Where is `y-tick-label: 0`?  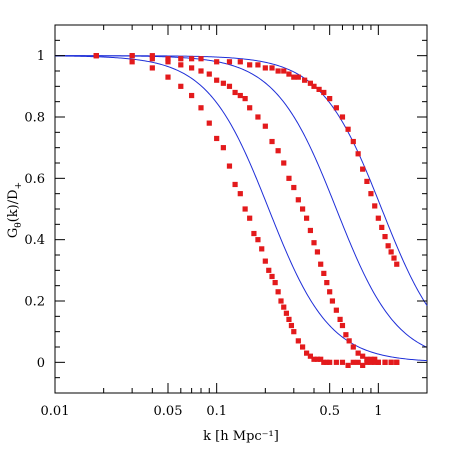 y-tick-label: 0 is located at coordinates (41, 363).